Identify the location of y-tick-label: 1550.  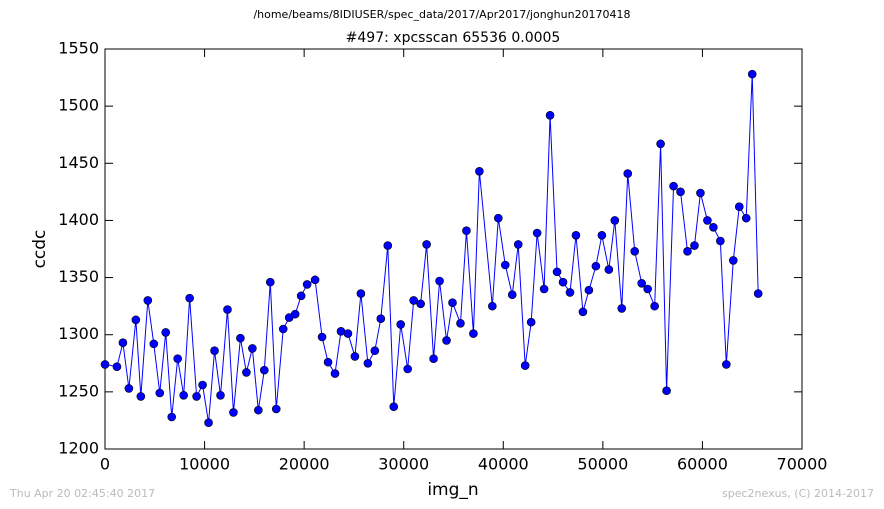
(78, 48).